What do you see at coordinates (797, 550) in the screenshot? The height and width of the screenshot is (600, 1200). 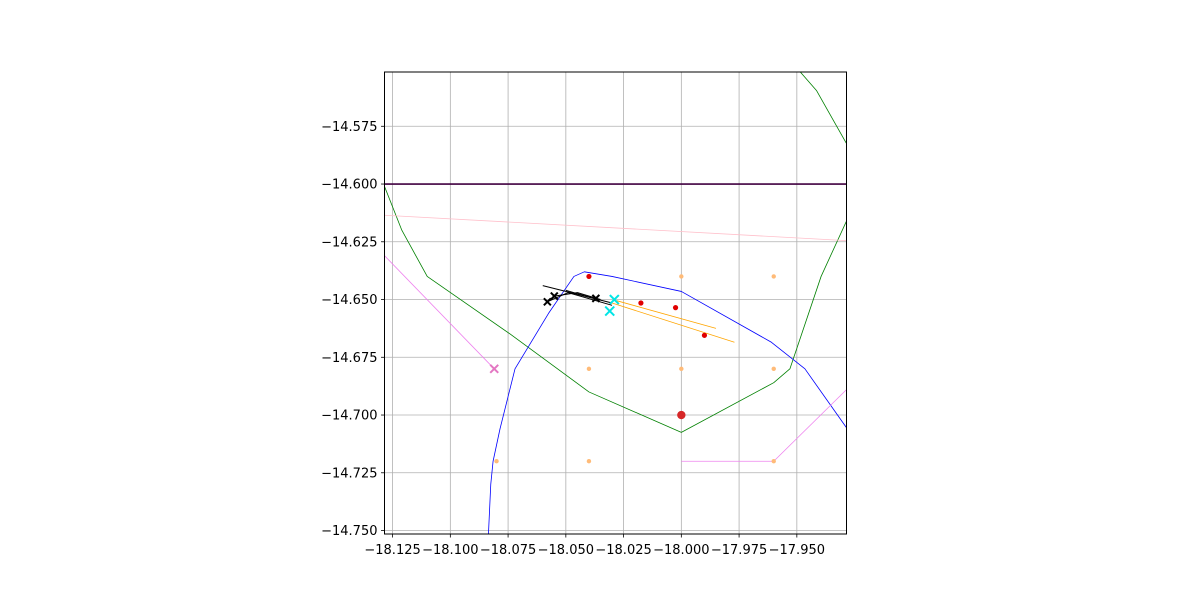 I see `x-tick-label: −17.950` at bounding box center [797, 550].